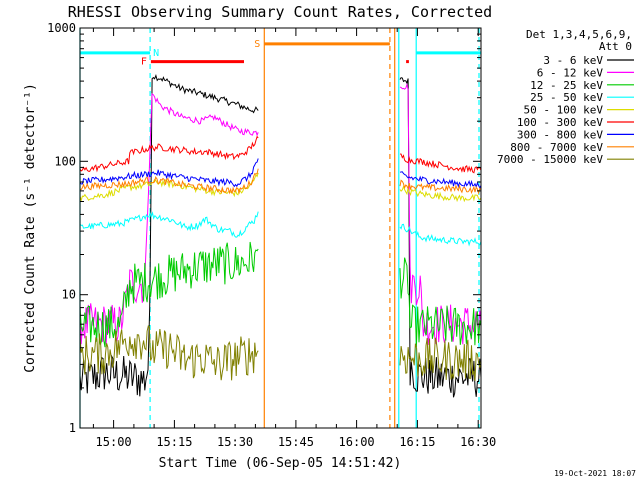 The width and height of the screenshot is (640, 480). Describe the element at coordinates (61, 28) in the screenshot. I see `y-tick-label: 1000` at that location.